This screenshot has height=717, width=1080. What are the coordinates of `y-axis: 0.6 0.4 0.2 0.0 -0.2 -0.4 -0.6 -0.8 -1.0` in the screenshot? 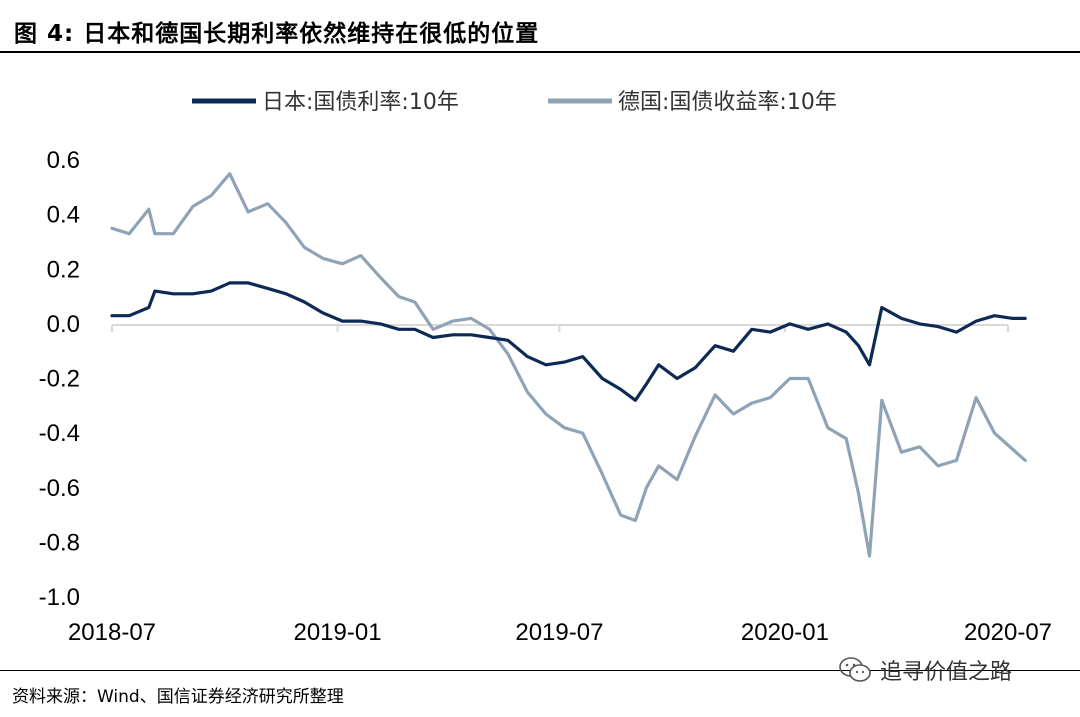 It's located at (59, 379).